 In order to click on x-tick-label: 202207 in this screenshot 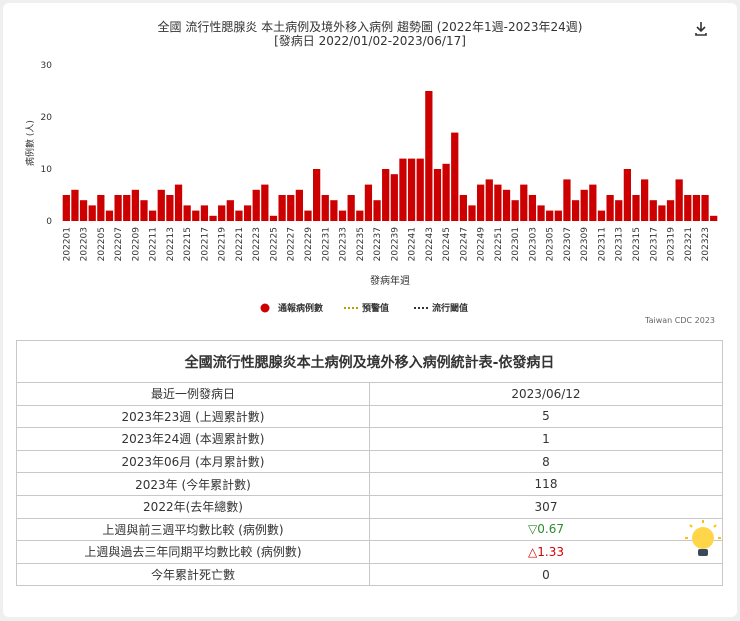, I will do `click(119, 244)`.